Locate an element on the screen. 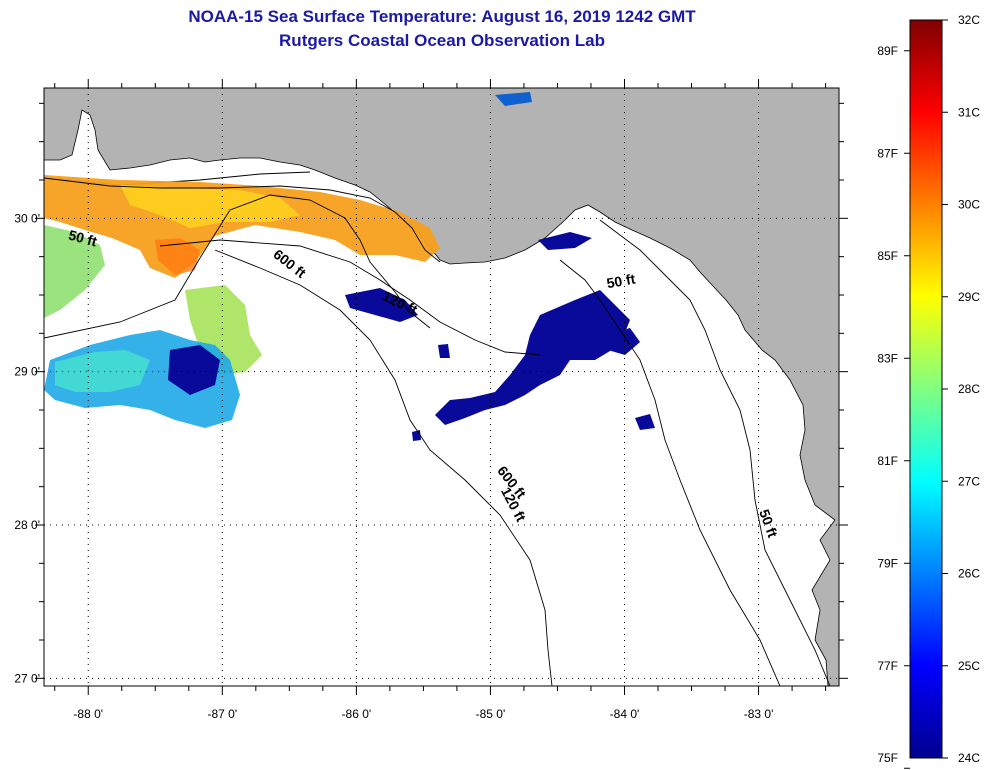 This screenshot has width=992, height=770. sst-cold-east is located at coordinates (532, 357).